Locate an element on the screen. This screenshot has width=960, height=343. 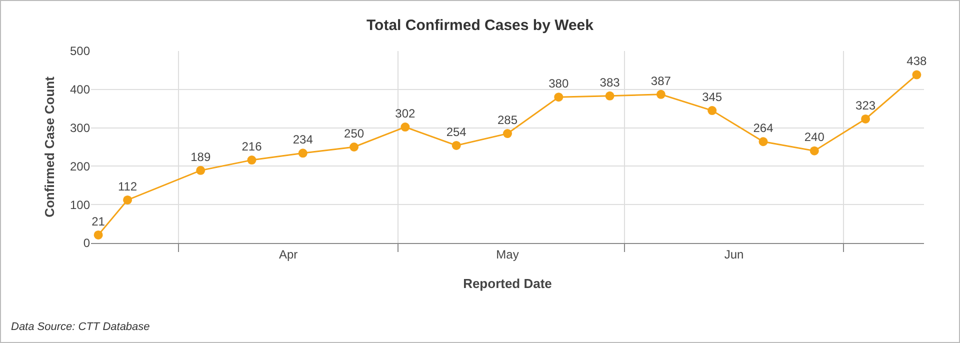
data-label: 387 is located at coordinates (661, 81).